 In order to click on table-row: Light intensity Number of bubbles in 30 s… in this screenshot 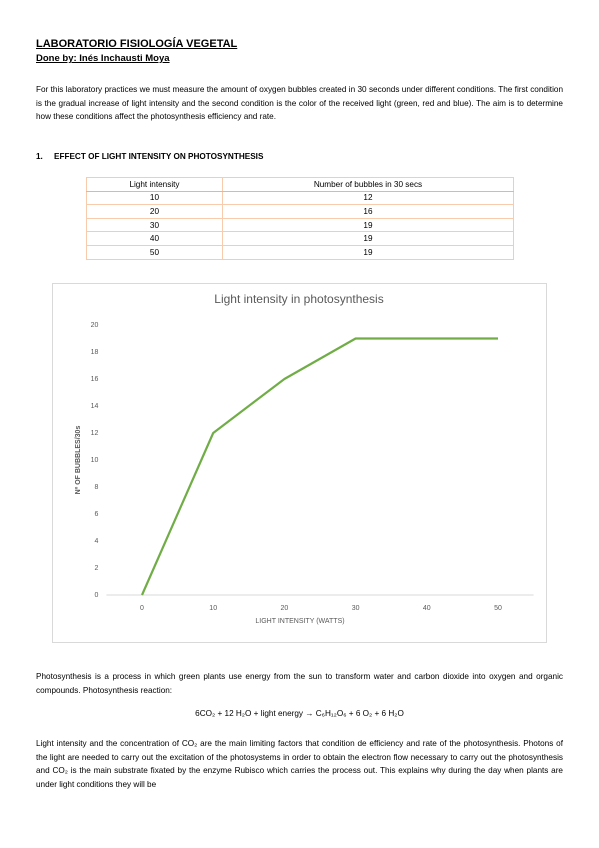, I will do `click(300, 184)`.